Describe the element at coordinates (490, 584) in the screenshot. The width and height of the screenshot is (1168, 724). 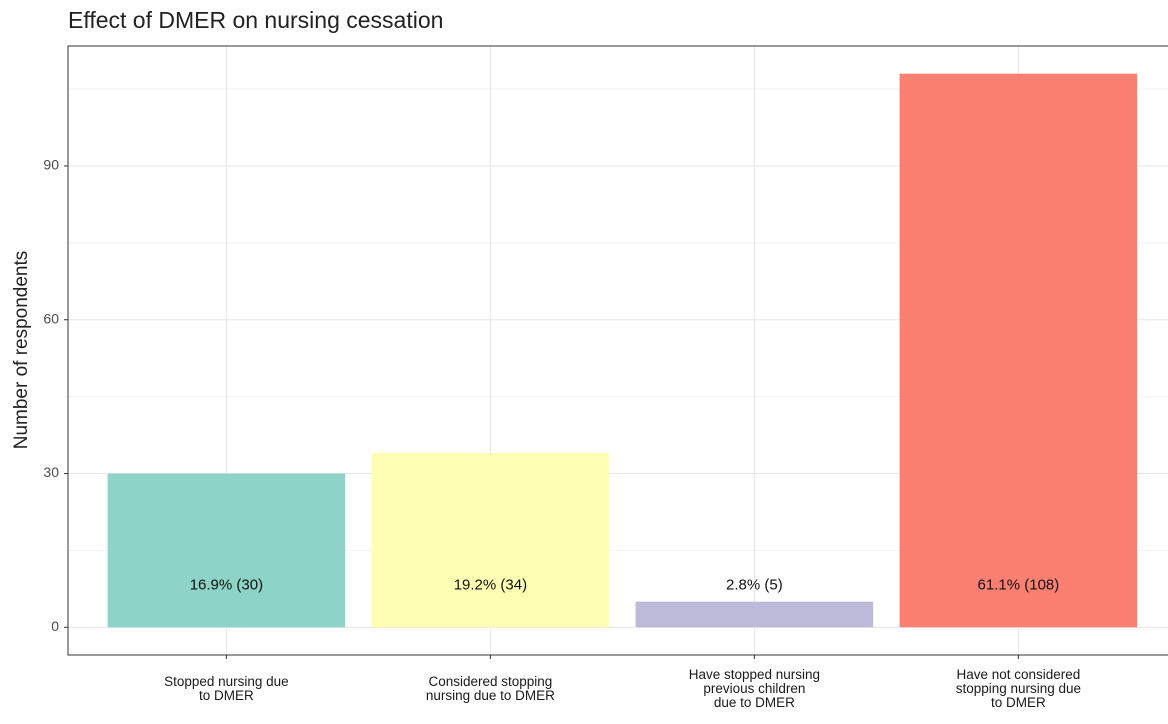
I see `value-label: 19.2% (34)` at that location.